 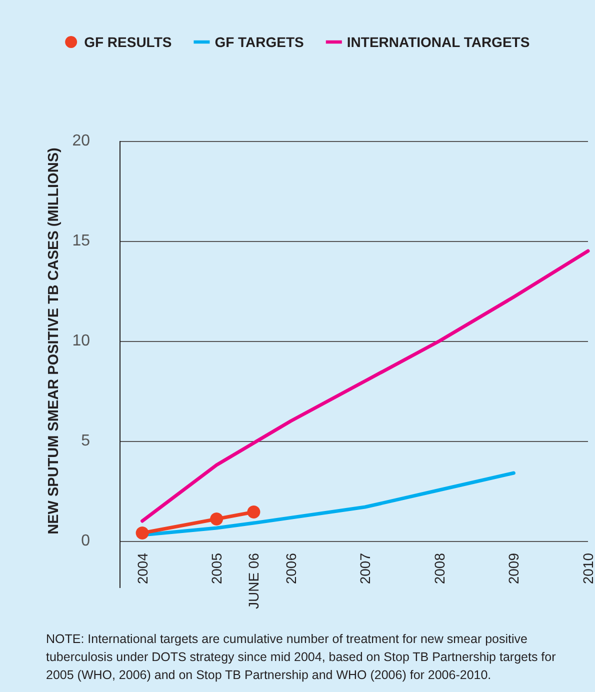 I want to click on x-tick-label: 2007, so click(x=365, y=568).